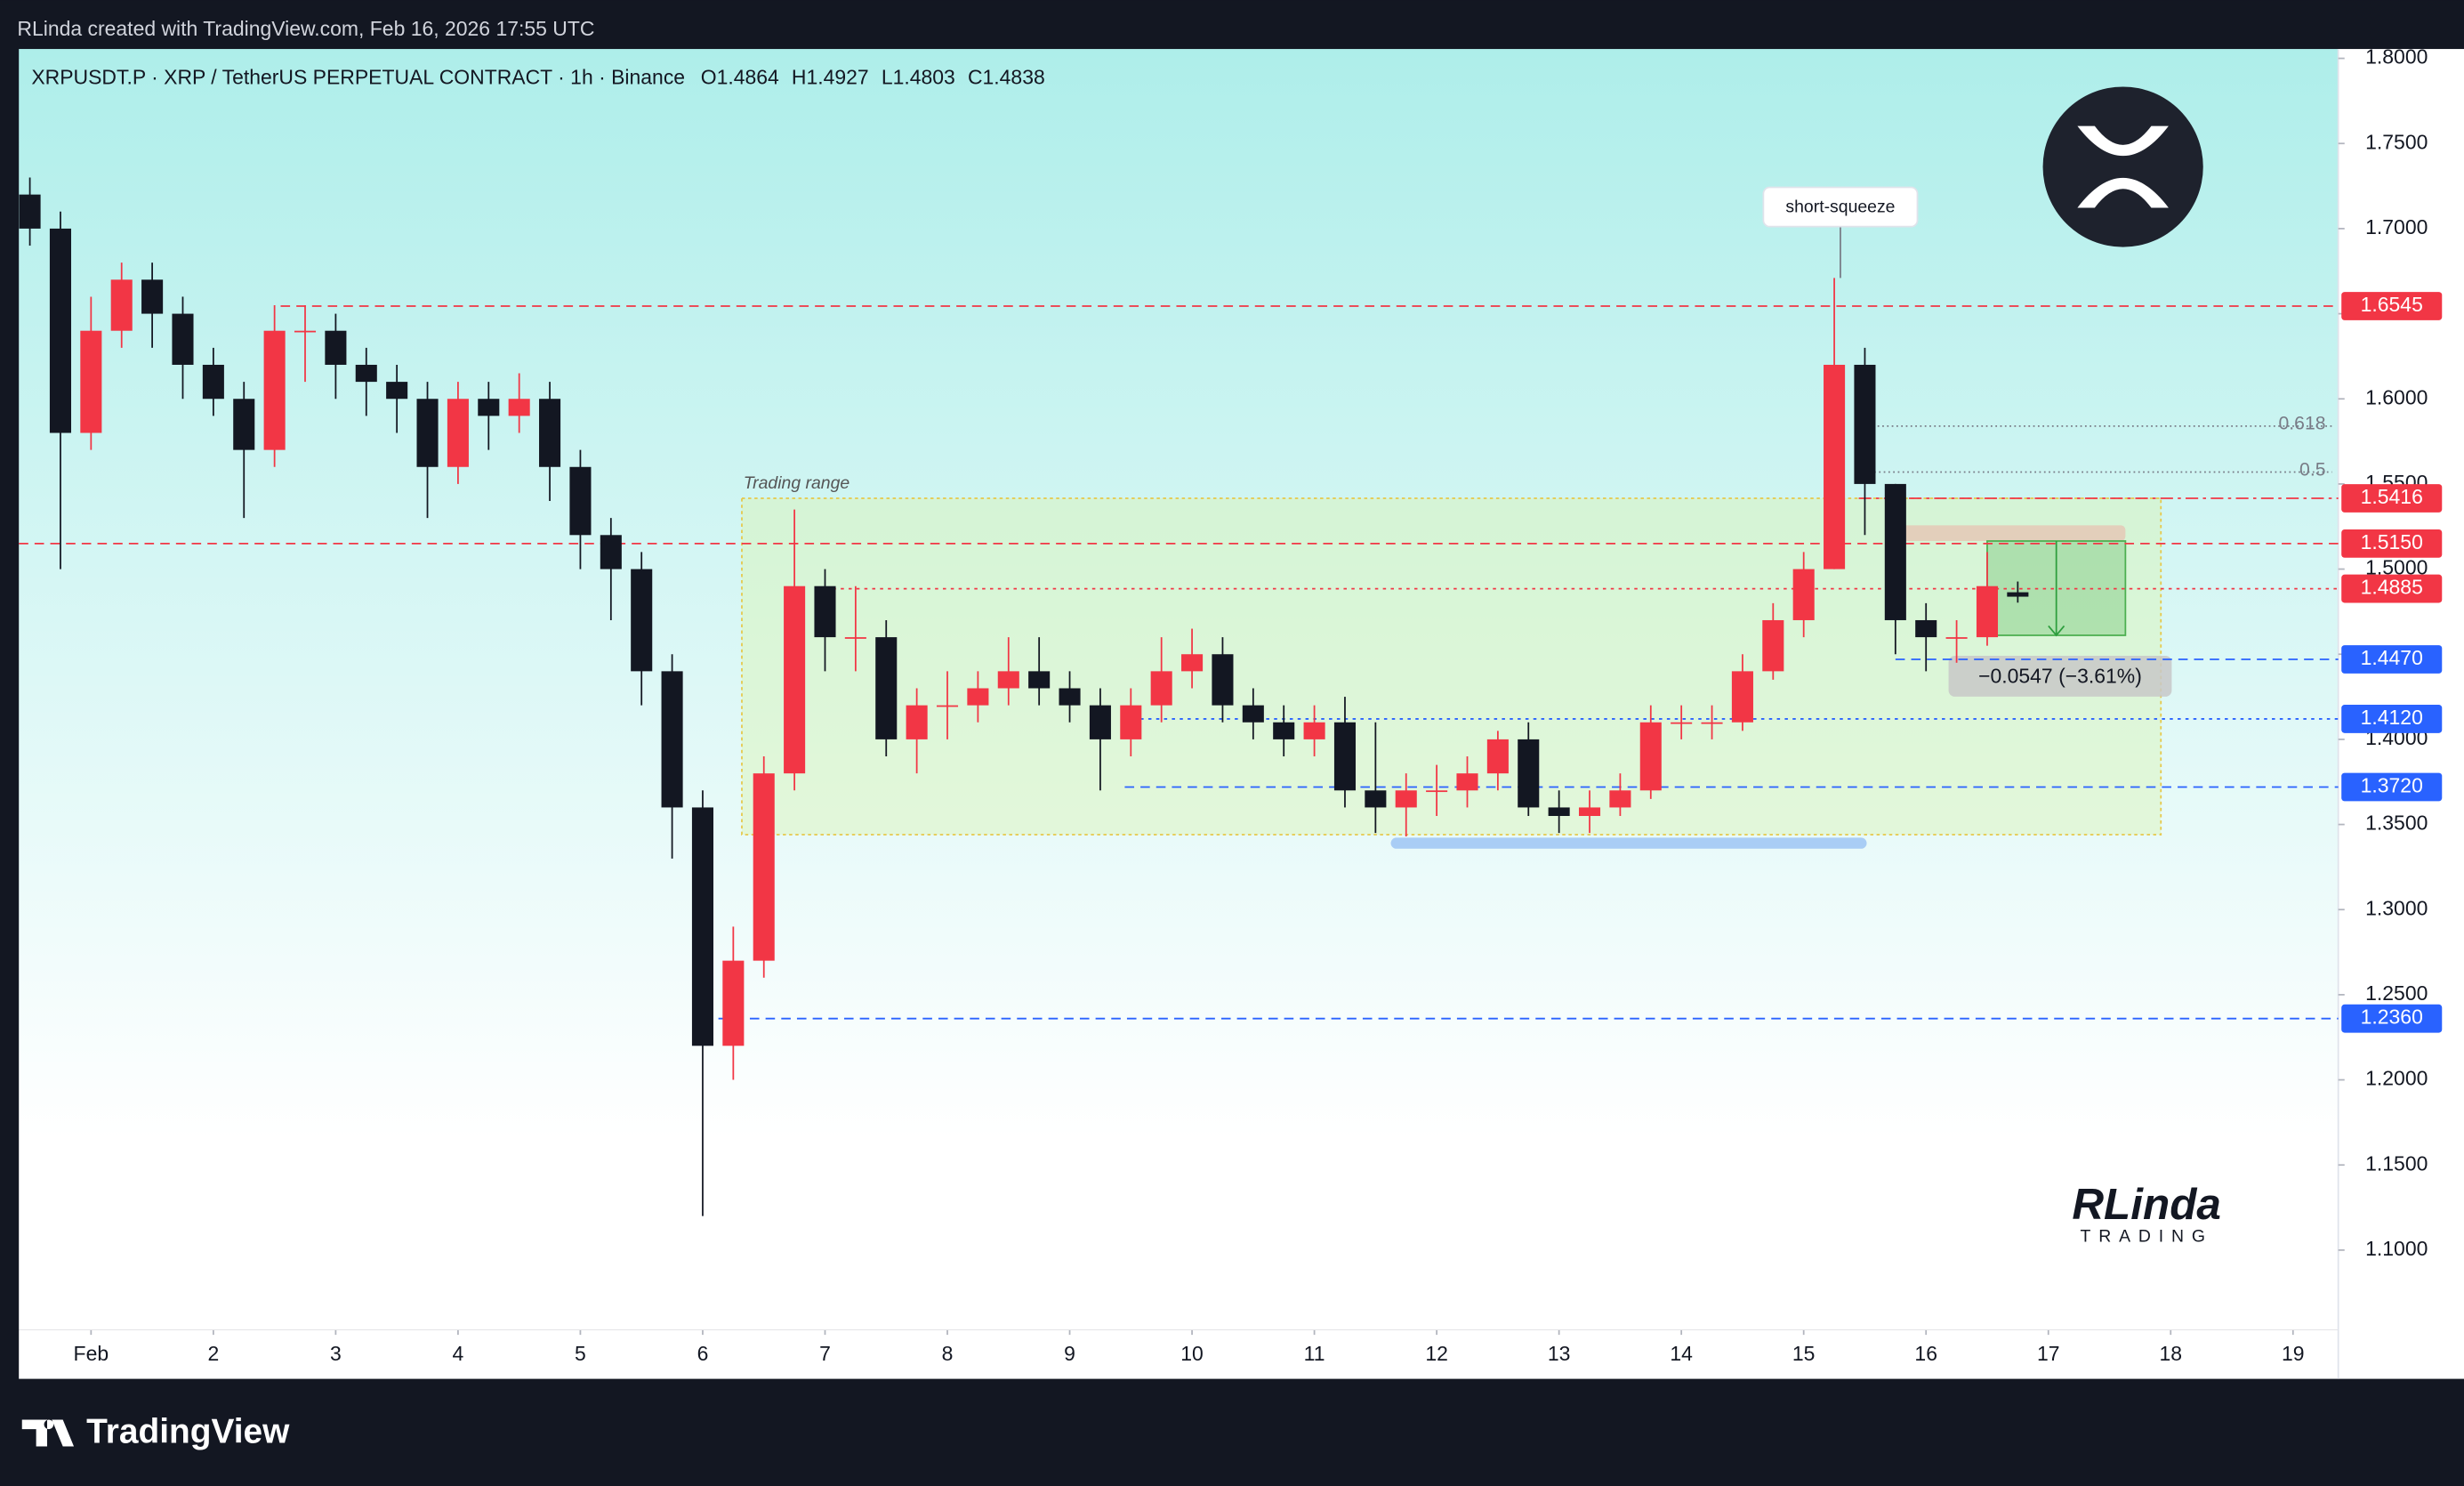  What do you see at coordinates (740, 77) in the screenshot?
I see `ohlc-value: O1.4864` at bounding box center [740, 77].